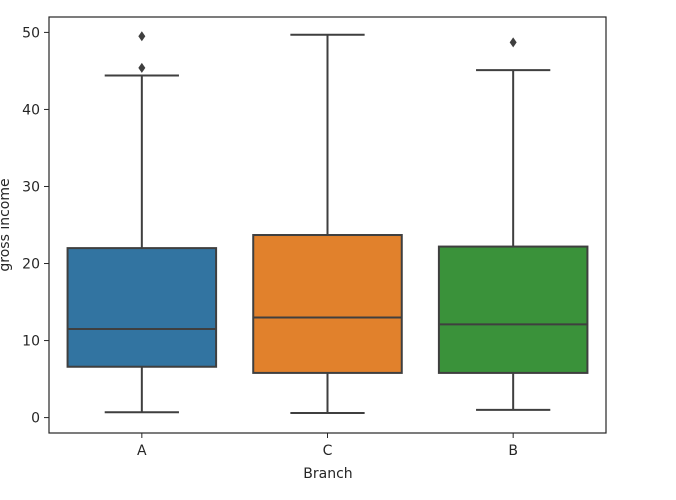 The height and width of the screenshot is (500, 676). Describe the element at coordinates (513, 451) in the screenshot. I see `x-tick-label: B` at that location.